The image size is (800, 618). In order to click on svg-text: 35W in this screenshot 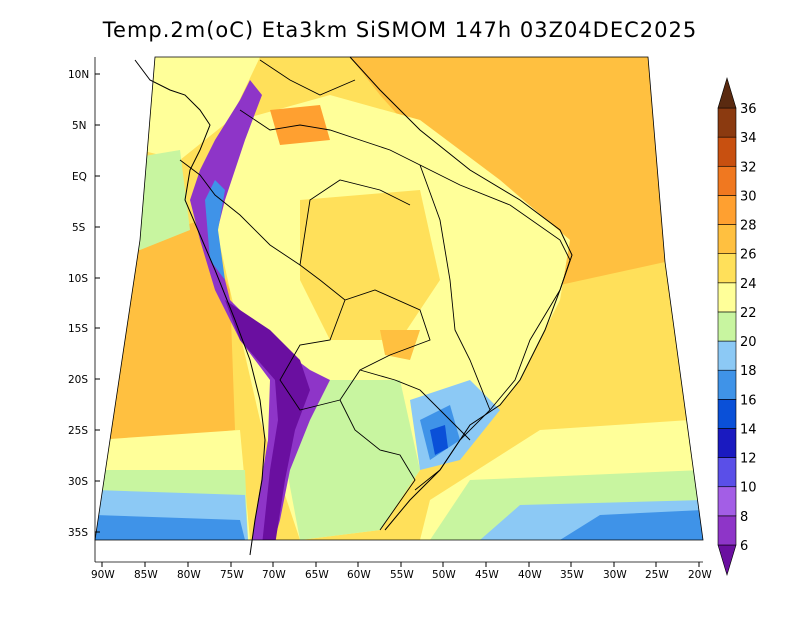, I will do `click(572, 575)`.